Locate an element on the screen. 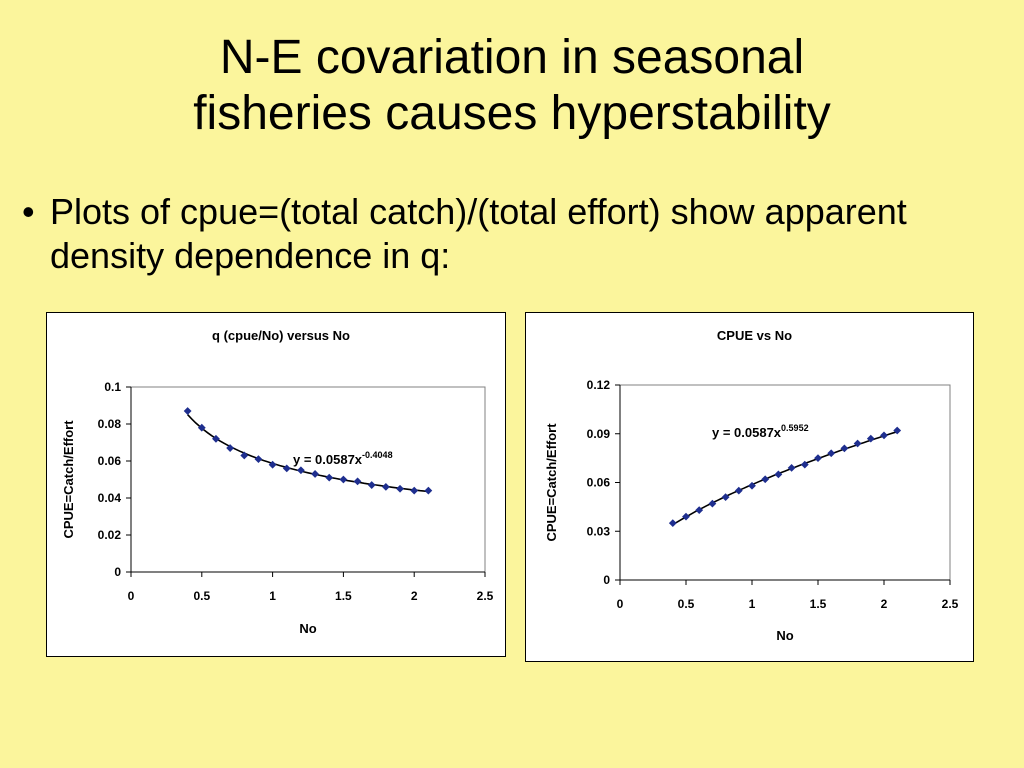  y-tick-label: 0.12 is located at coordinates (599, 385).